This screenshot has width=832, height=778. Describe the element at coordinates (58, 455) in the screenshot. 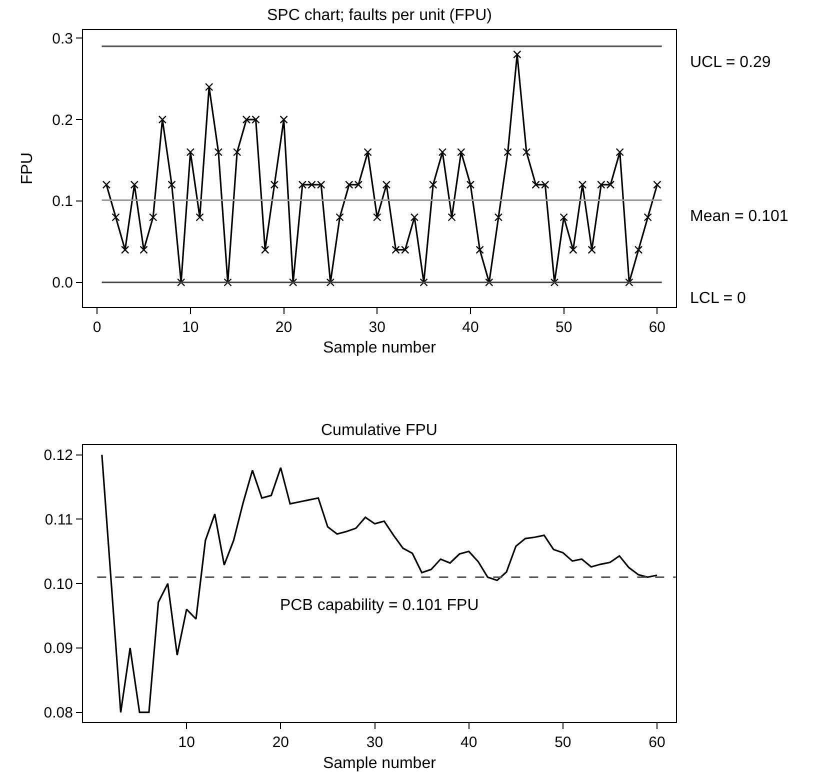

I see `y-tick-label: 0.12` at that location.